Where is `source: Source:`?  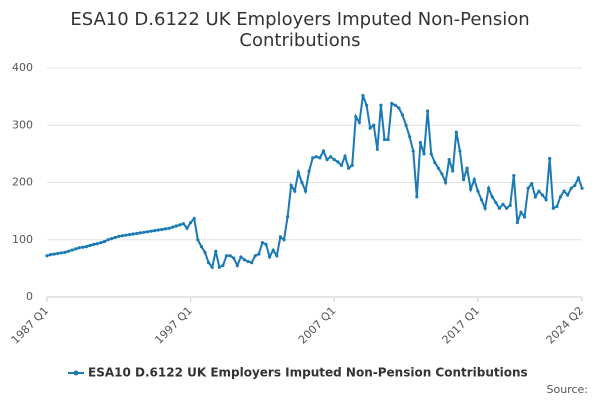
source: Source: is located at coordinates (568, 389).